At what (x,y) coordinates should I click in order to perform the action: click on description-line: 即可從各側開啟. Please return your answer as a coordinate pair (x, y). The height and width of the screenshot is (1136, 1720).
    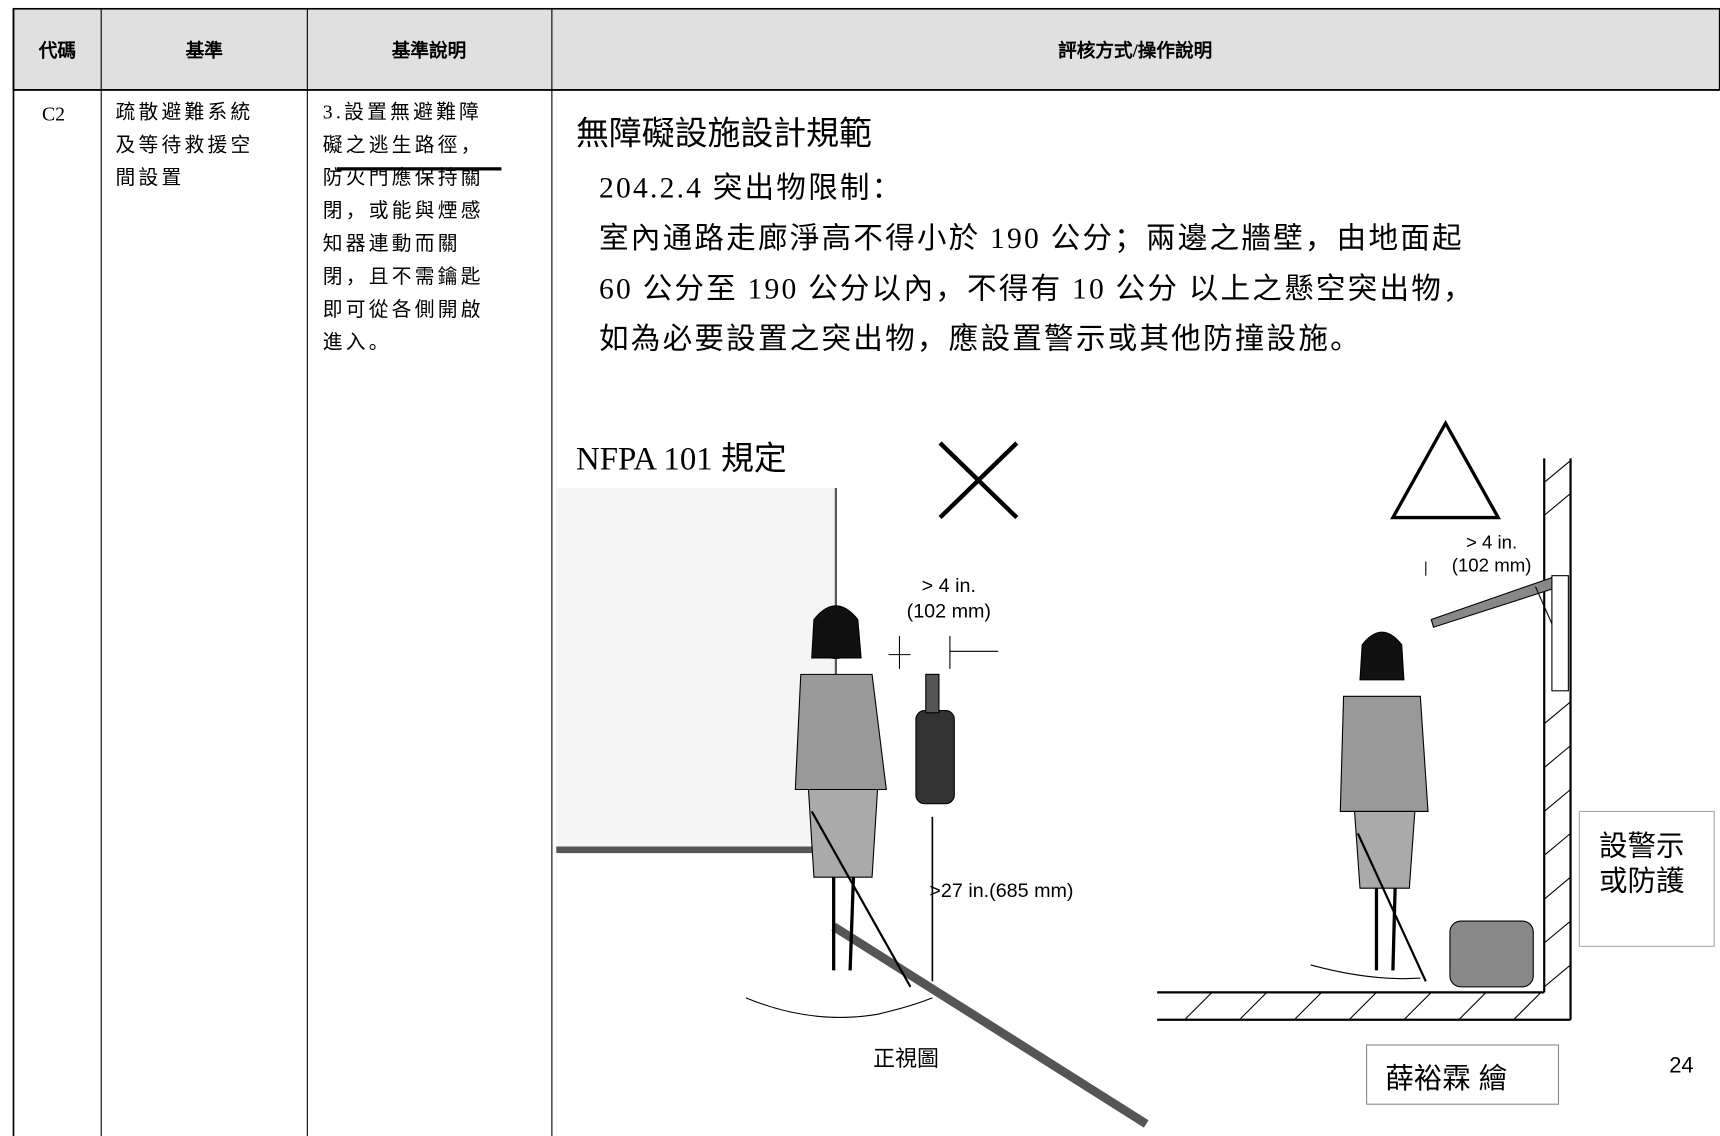
    Looking at the image, I should click on (403, 310).